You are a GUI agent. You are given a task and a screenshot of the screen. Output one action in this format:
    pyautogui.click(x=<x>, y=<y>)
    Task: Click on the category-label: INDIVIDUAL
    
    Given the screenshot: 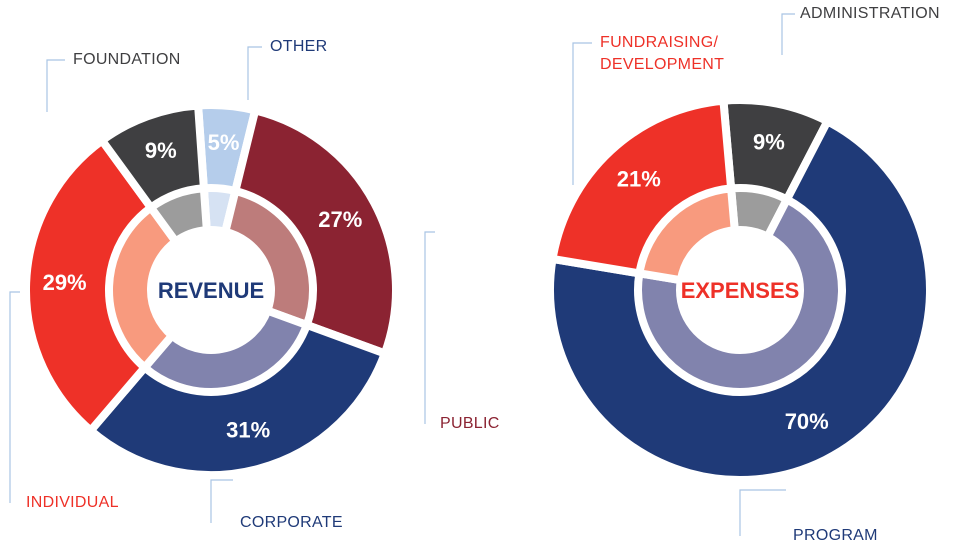 What is the action you would take?
    pyautogui.click(x=72, y=502)
    